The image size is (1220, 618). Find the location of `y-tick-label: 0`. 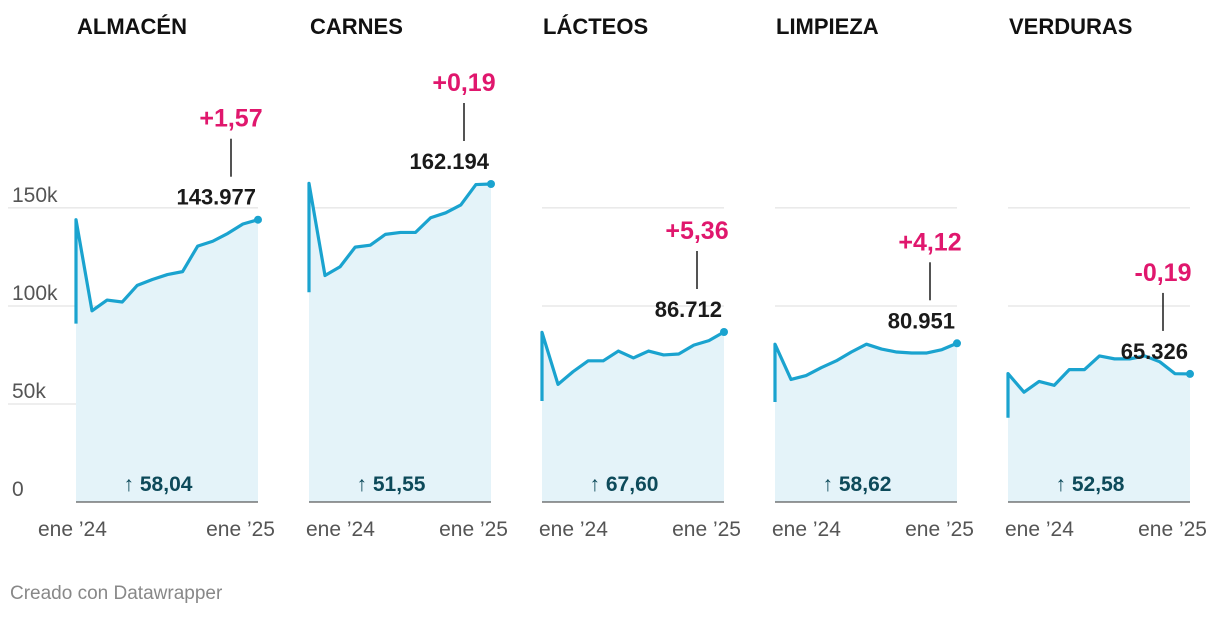

y-tick-label: 0 is located at coordinates (18, 489).